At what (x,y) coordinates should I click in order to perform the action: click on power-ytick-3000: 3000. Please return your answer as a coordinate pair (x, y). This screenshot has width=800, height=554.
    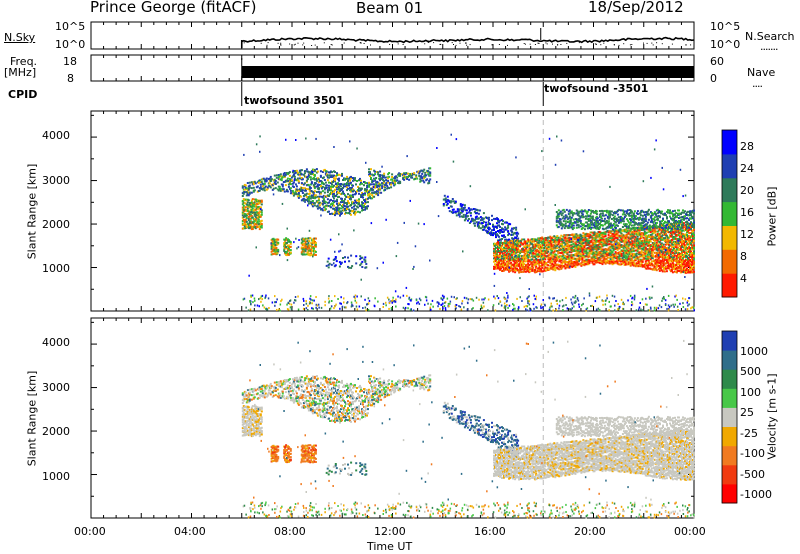
    Looking at the image, I should click on (56, 180).